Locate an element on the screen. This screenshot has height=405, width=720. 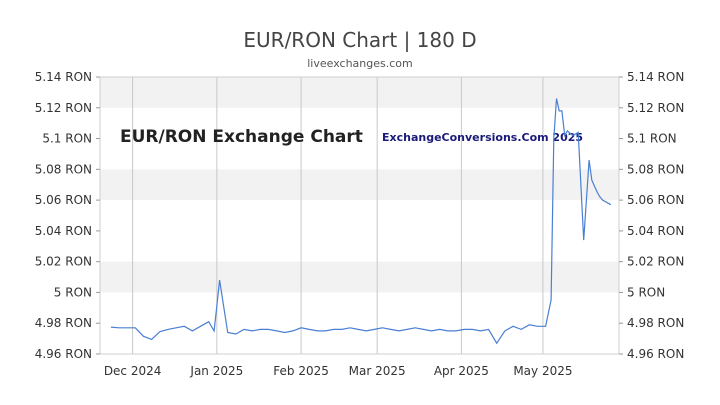
x-tick-label: Dec 2024 is located at coordinates (133, 371).